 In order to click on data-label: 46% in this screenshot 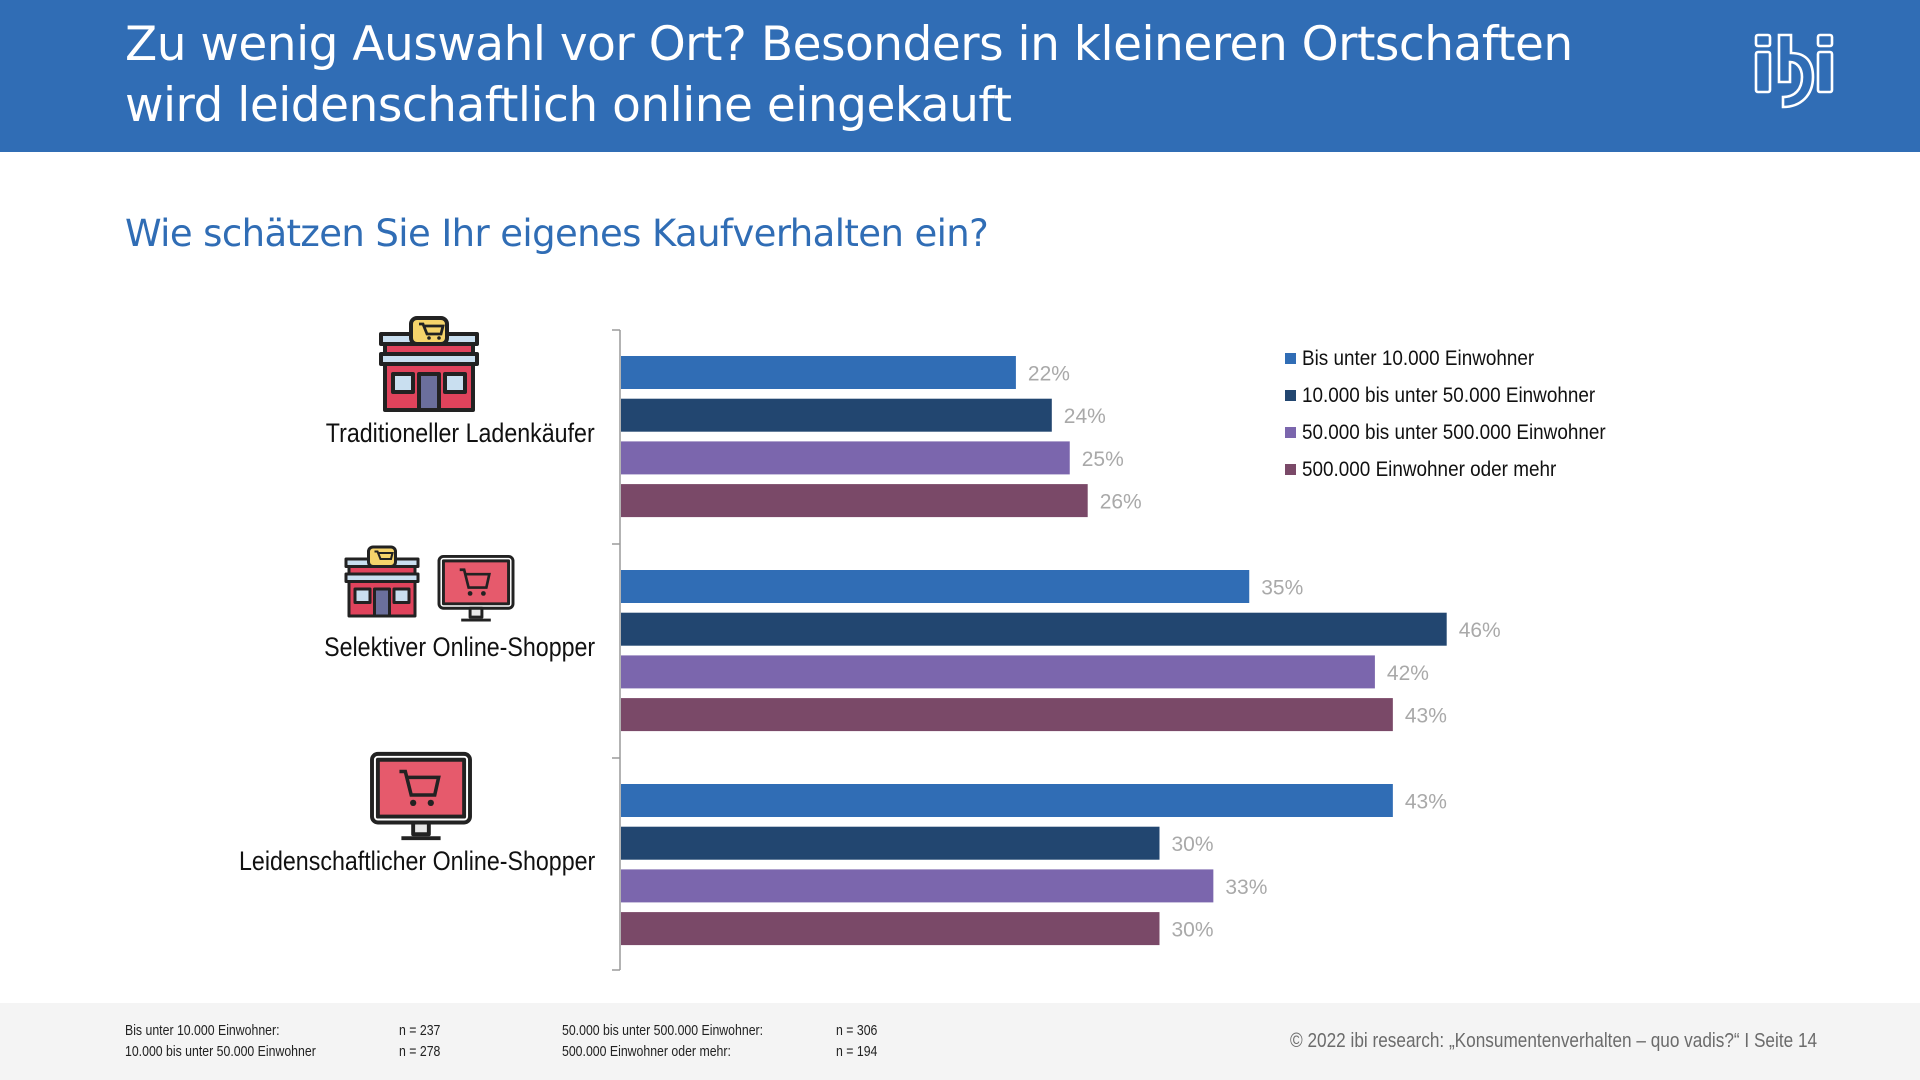, I will do `click(1480, 630)`.